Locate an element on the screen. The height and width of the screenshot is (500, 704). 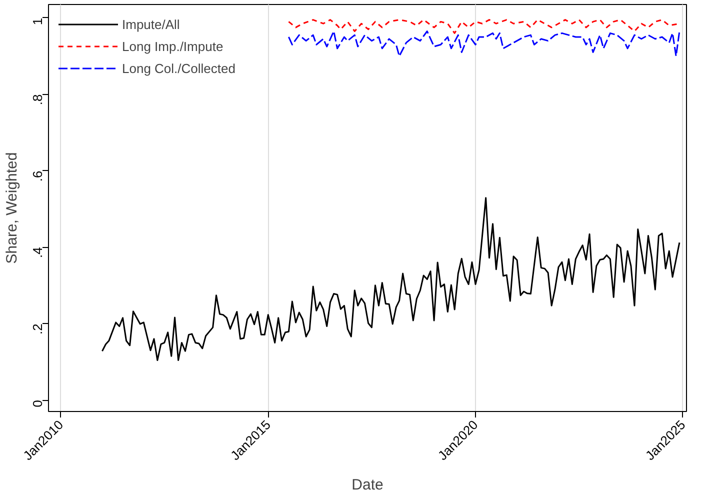
legend-label: Long Col./Collected is located at coordinates (179, 68).